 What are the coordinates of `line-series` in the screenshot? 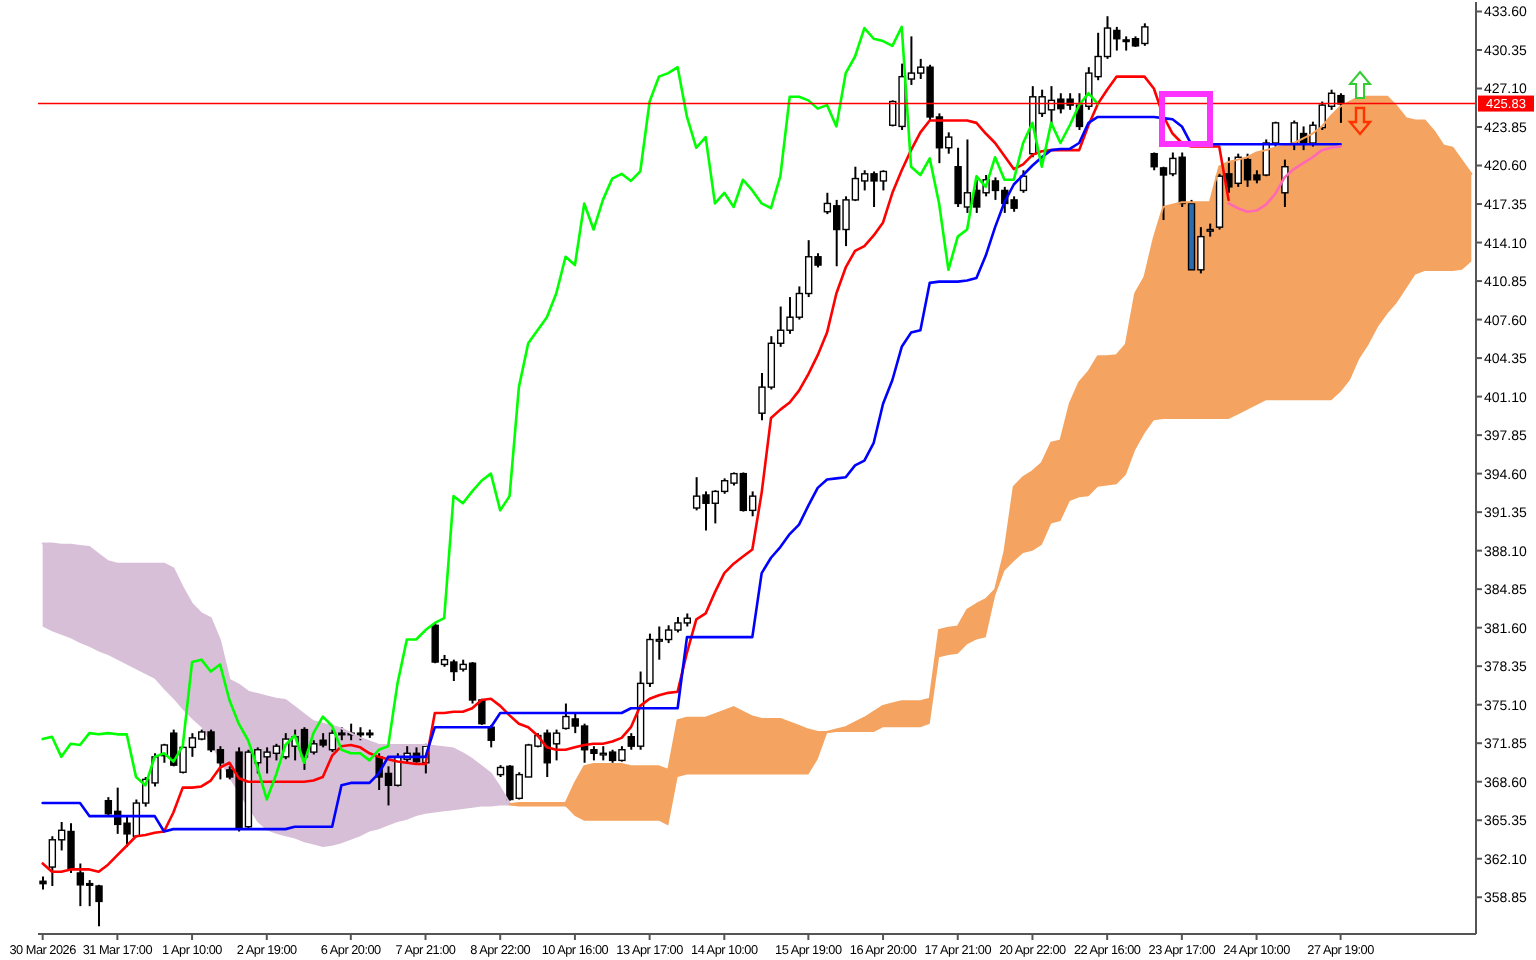 It's located at (1284, 179).